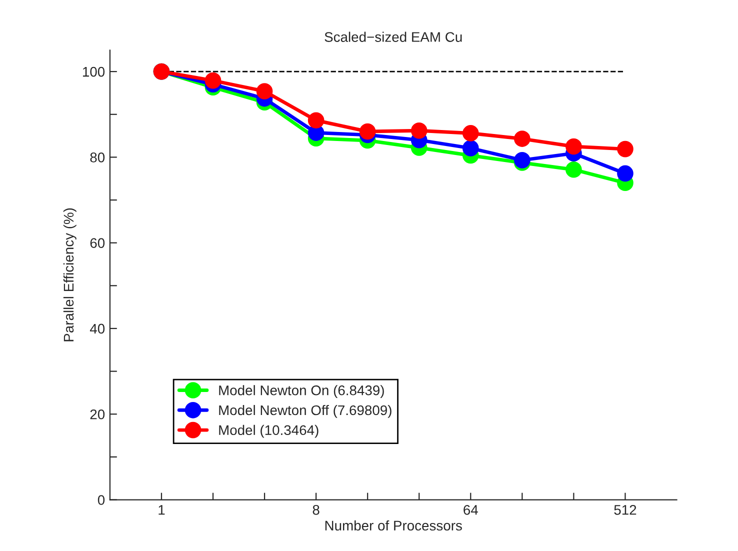 Image resolution: width=738 pixels, height=551 pixels. What do you see at coordinates (97, 414) in the screenshot?
I see `y-tick-label: 20` at bounding box center [97, 414].